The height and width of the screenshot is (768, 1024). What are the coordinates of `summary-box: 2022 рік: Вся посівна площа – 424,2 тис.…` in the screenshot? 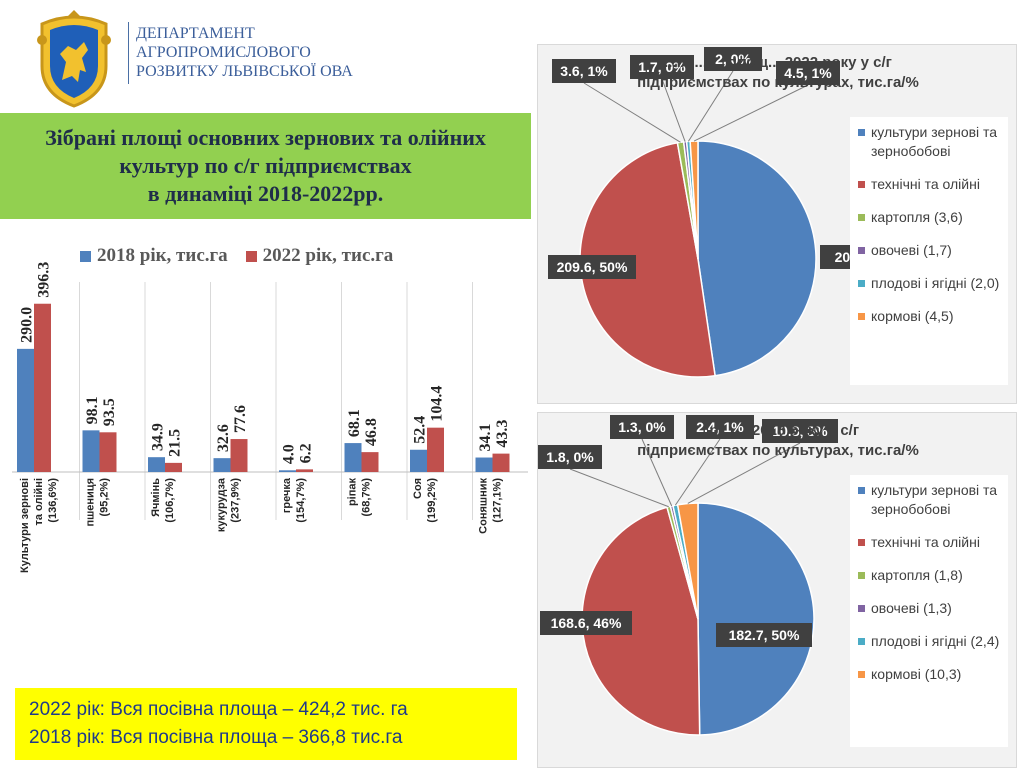 It's located at (266, 724).